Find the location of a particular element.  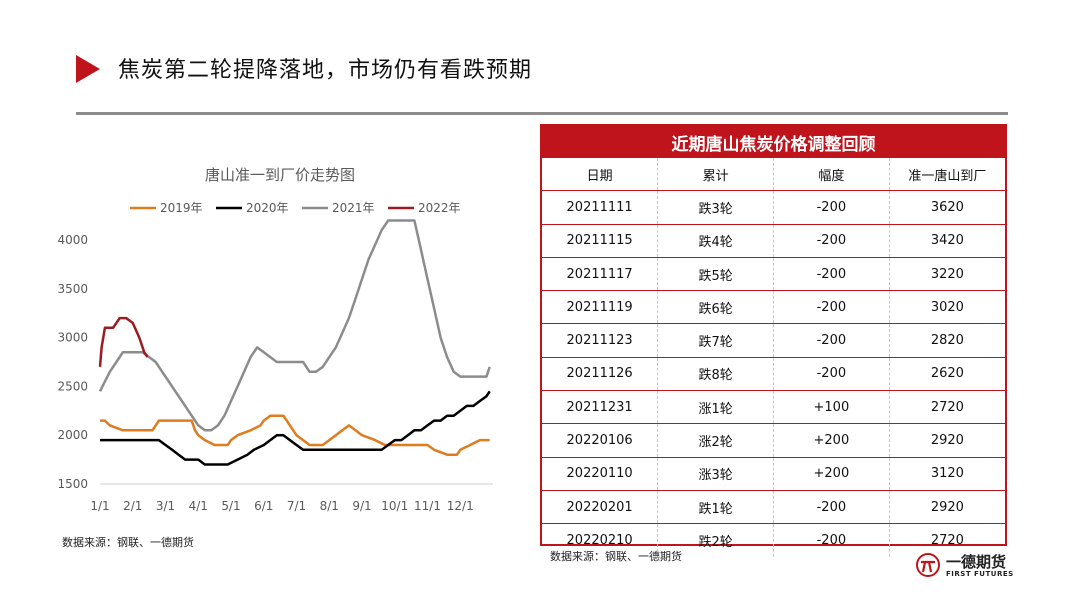

cell-cumulative: 跌5轮 is located at coordinates (715, 274).